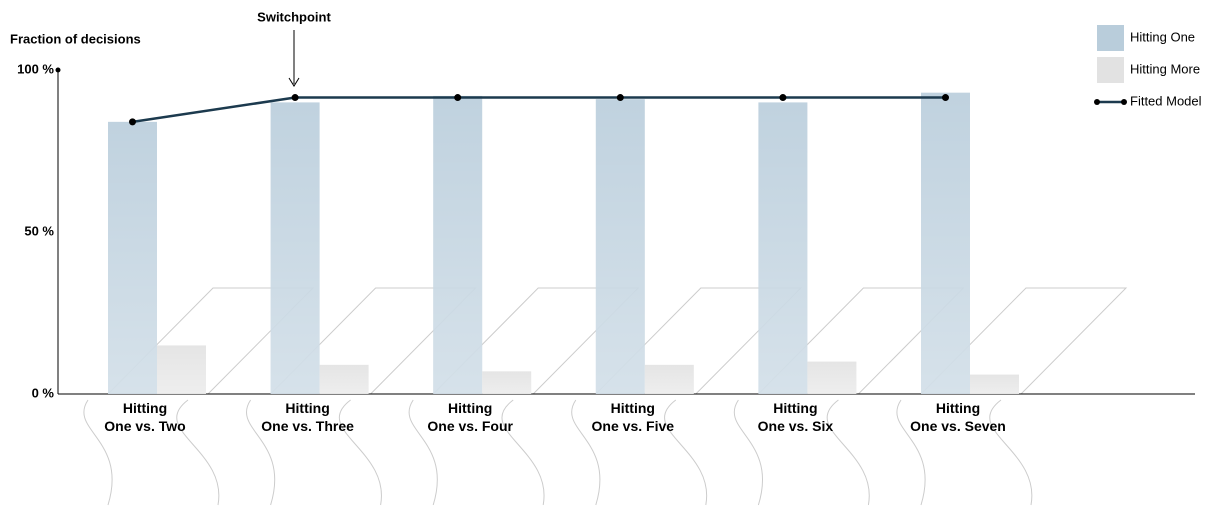  What do you see at coordinates (307, 417) in the screenshot?
I see `x-tick-label: Hitting One vs. Three` at bounding box center [307, 417].